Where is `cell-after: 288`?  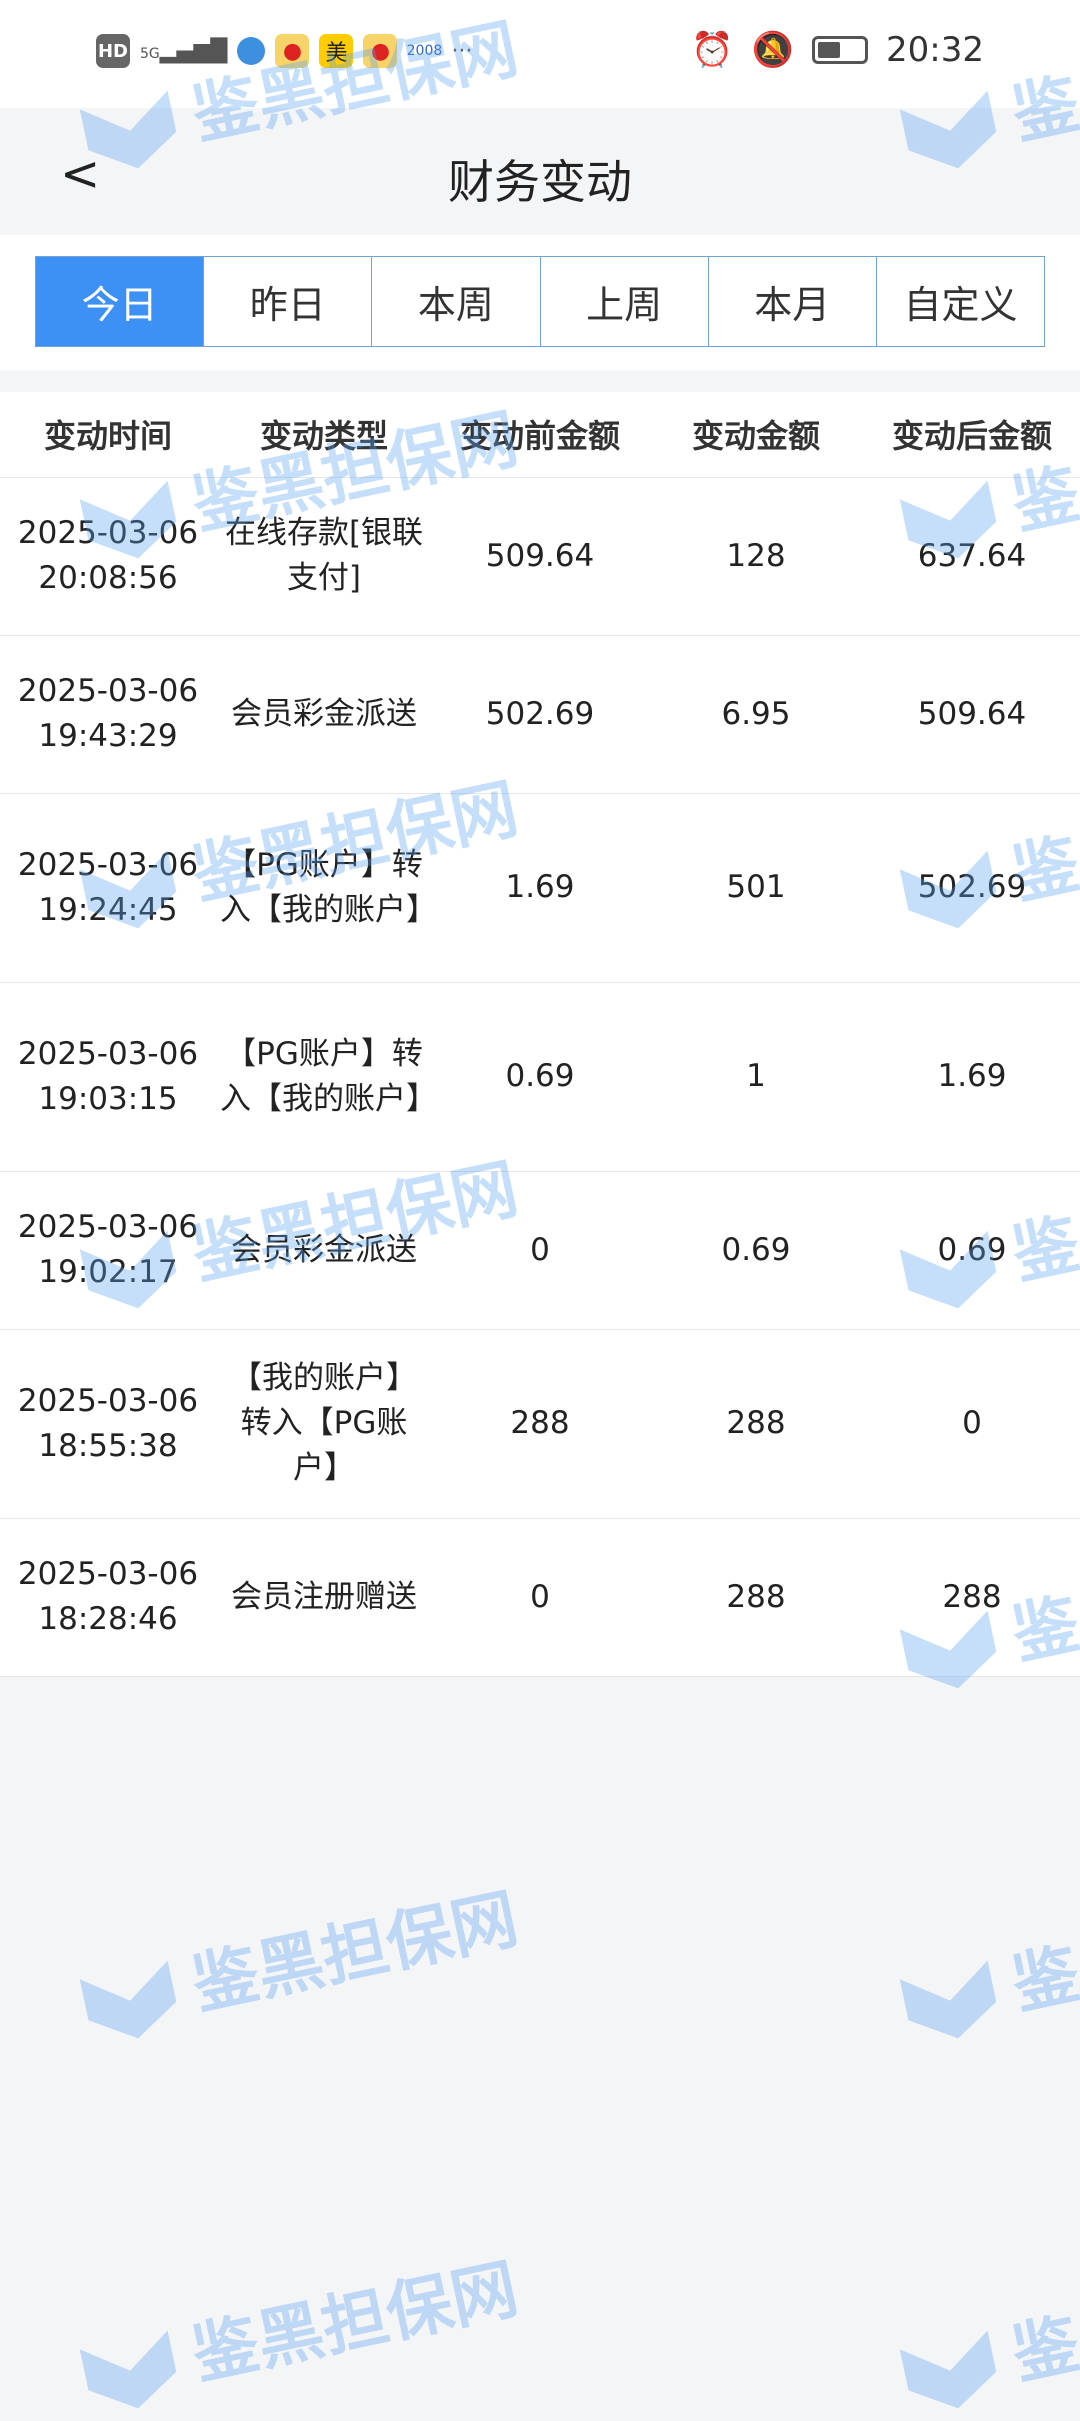 cell-after: 288 is located at coordinates (972, 1597).